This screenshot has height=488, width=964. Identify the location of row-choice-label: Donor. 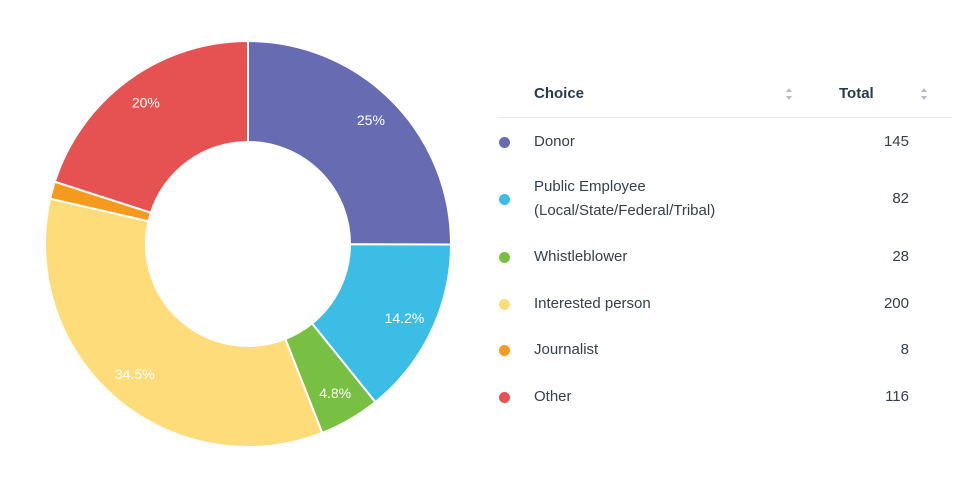
(554, 142).